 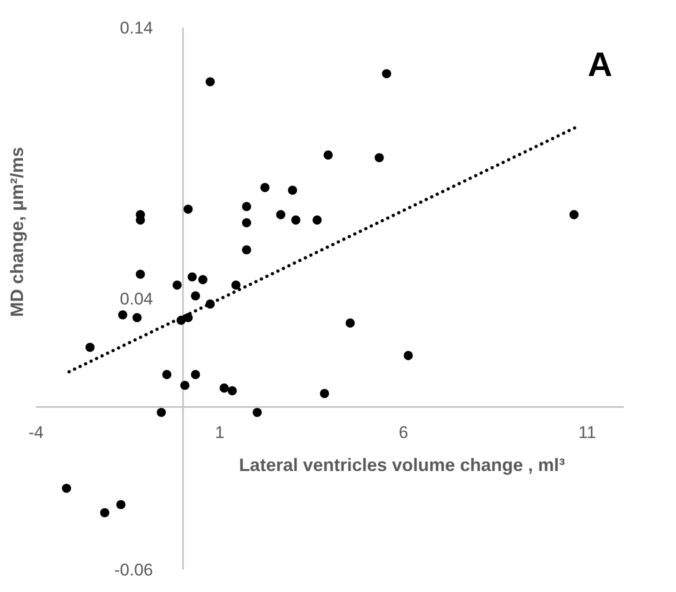 I want to click on y-axis-title: MD change, μm²/ms, so click(x=17, y=232).